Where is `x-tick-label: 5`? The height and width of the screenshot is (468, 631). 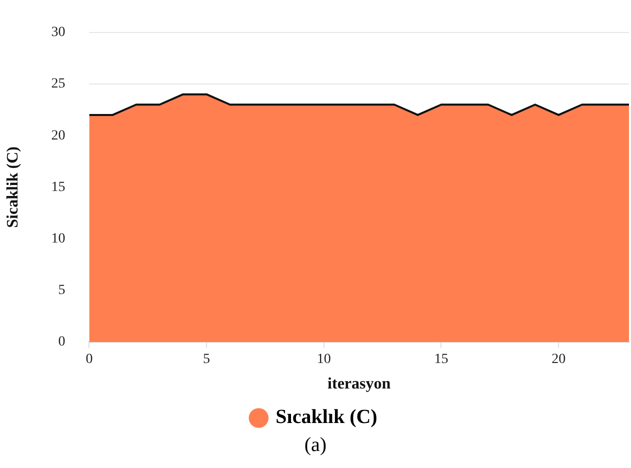
x-tick-label: 5 is located at coordinates (206, 360).